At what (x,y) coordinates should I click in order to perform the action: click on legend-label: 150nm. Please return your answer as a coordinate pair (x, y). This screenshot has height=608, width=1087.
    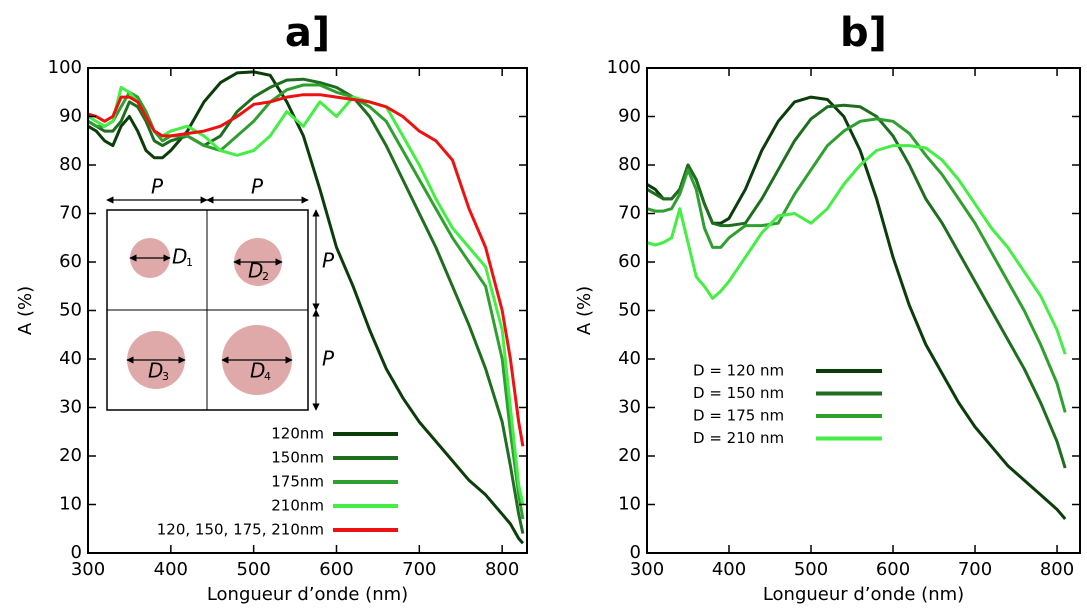
    Looking at the image, I should click on (297, 458).